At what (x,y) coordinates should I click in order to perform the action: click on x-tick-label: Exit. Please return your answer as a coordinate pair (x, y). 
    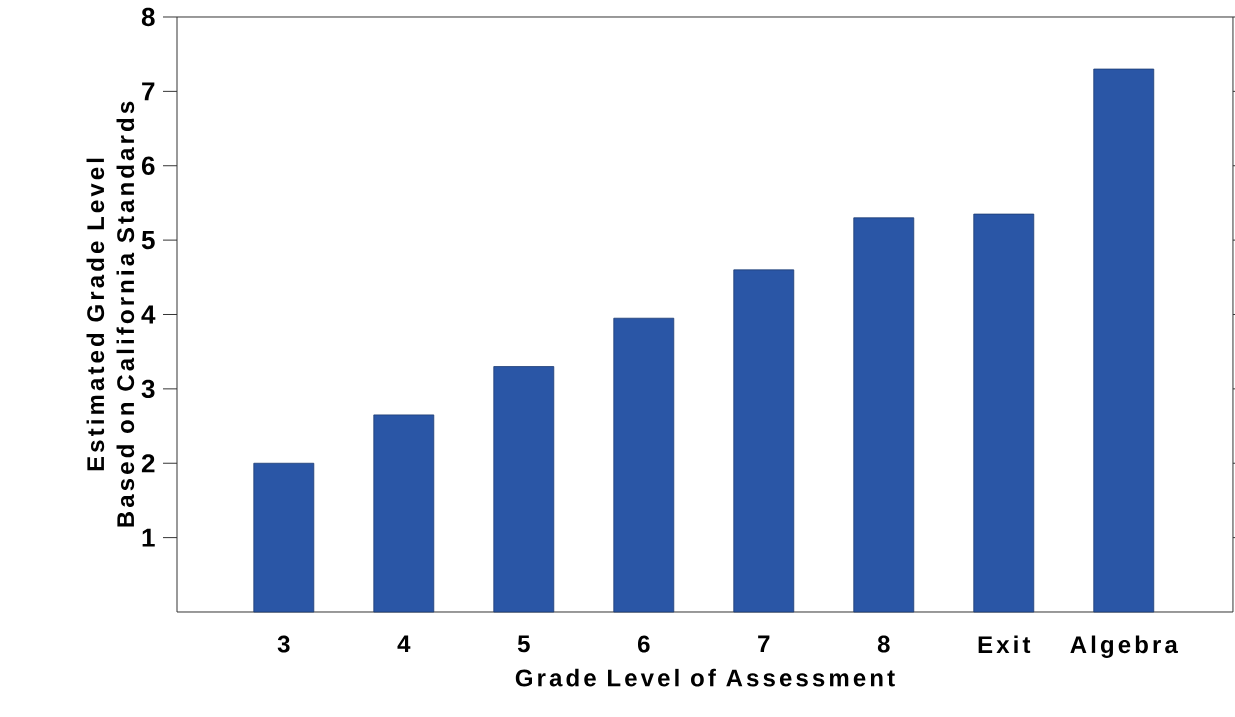
    Looking at the image, I should click on (1004, 644).